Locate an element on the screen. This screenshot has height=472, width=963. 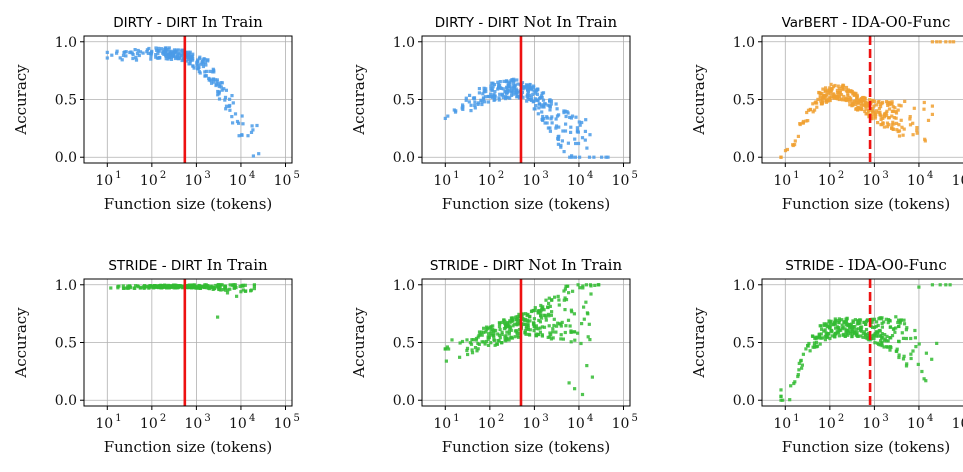
x-tick-exponent: 3 is located at coordinates (885, 175).